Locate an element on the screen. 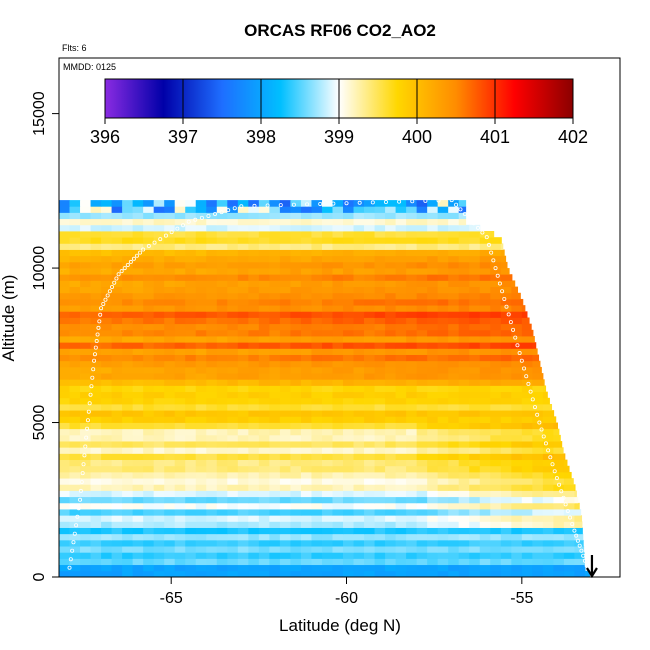 This screenshot has height=650, width=650. x-tick-label: -55 is located at coordinates (521, 598).